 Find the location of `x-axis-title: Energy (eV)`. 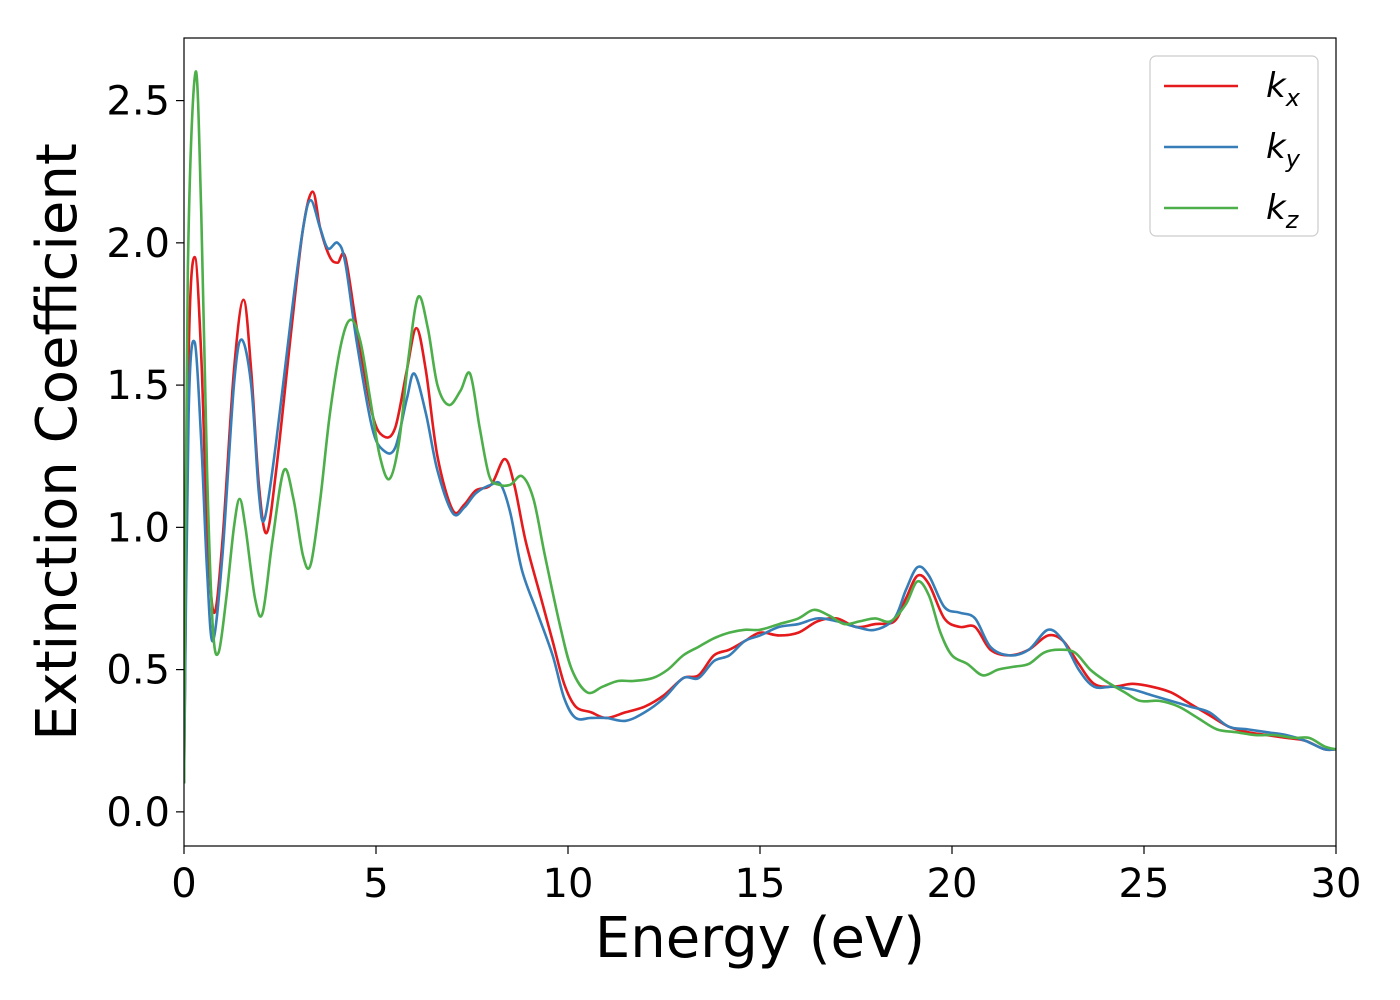

x-axis-title: Energy (eV) is located at coordinates (760, 938).